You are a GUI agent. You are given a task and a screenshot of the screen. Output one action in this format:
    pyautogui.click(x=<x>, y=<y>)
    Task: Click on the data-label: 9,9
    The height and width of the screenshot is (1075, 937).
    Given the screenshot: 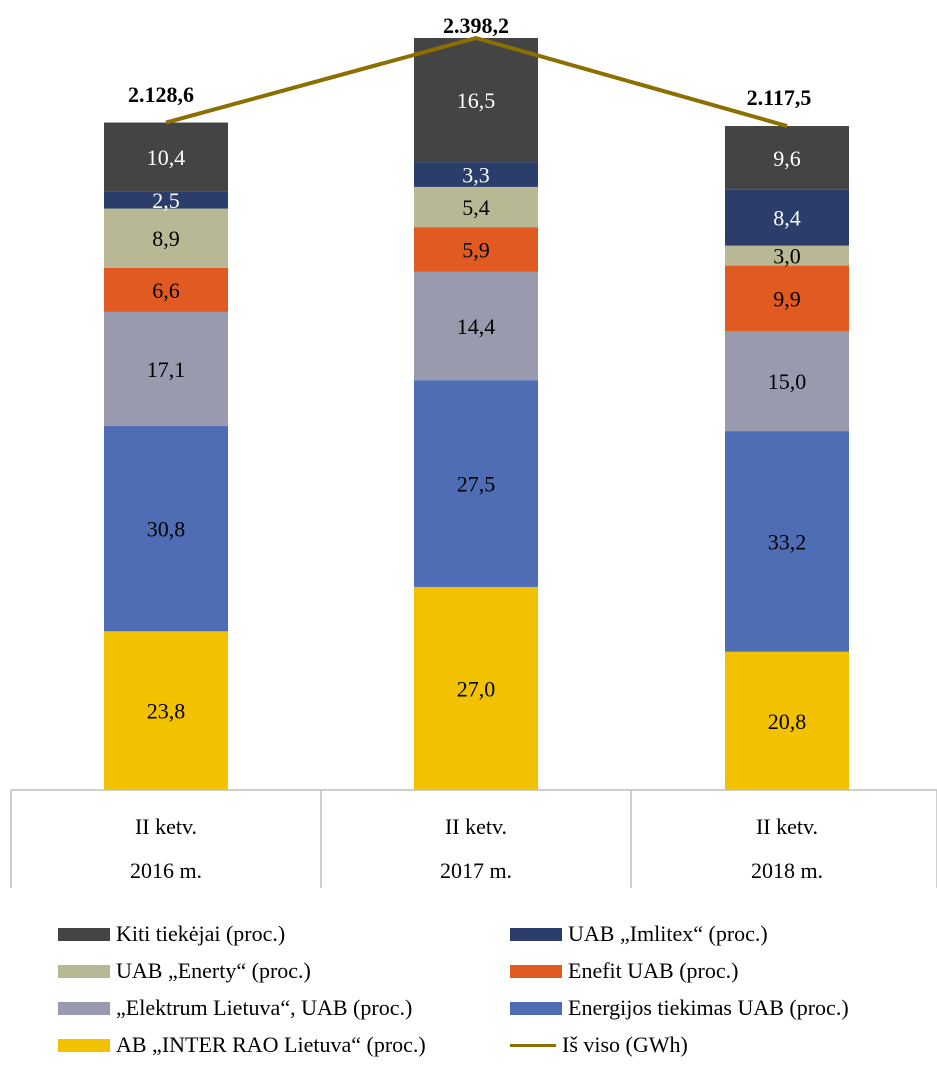 What is the action you would take?
    pyautogui.click(x=787, y=298)
    